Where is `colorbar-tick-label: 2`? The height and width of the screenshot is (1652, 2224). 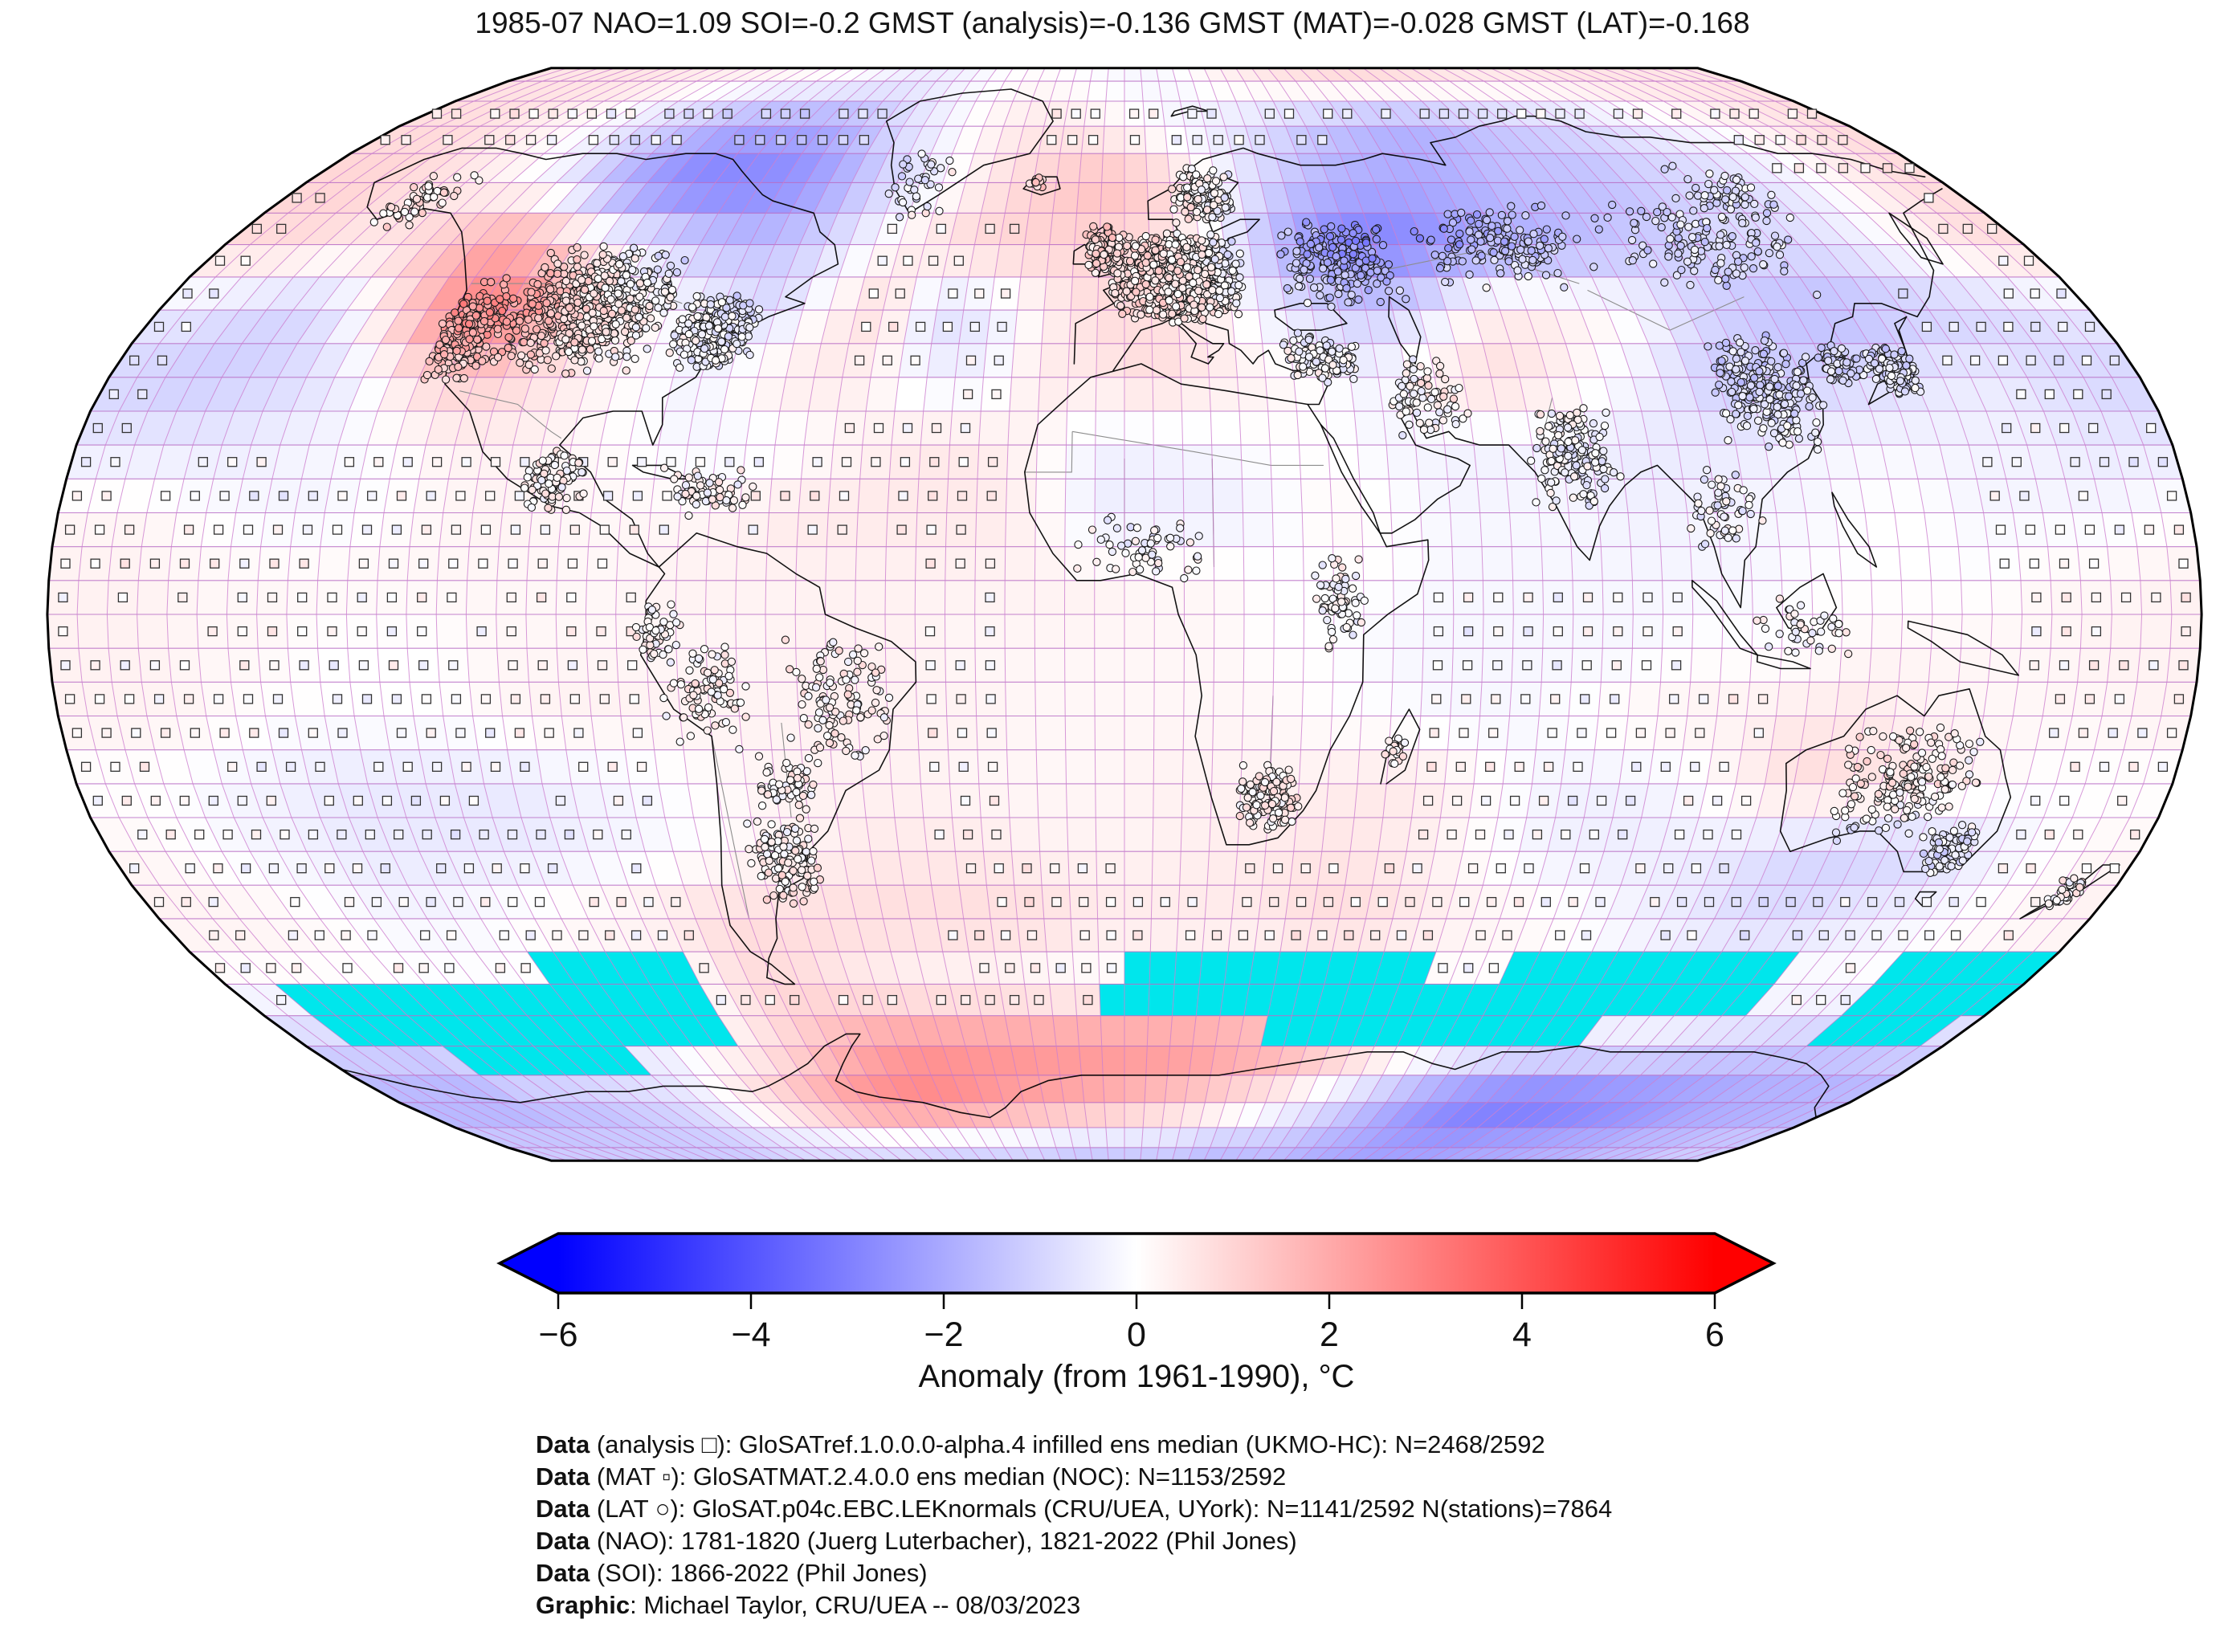
colorbar-tick-label: 2 is located at coordinates (1329, 1334).